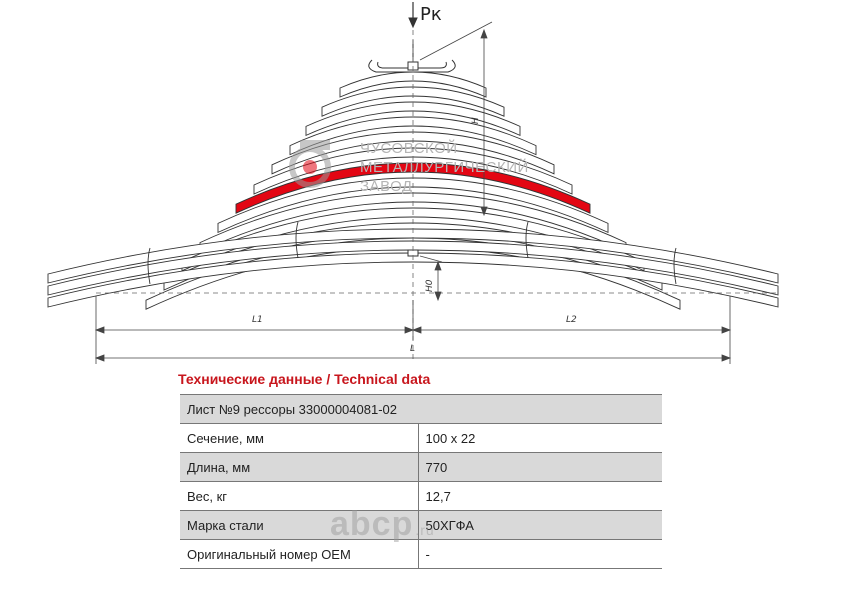  What do you see at coordinates (304, 379) in the screenshot?
I see `technical-data-title: Технические данные / Technical data` at bounding box center [304, 379].